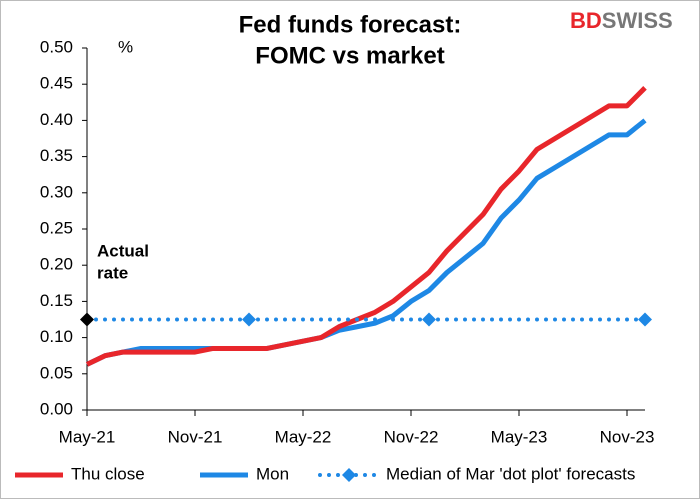 Image resolution: width=700 pixels, height=499 pixels. Describe the element at coordinates (350, 24) in the screenshot. I see `chart-title: Fed funds forecast:` at that location.